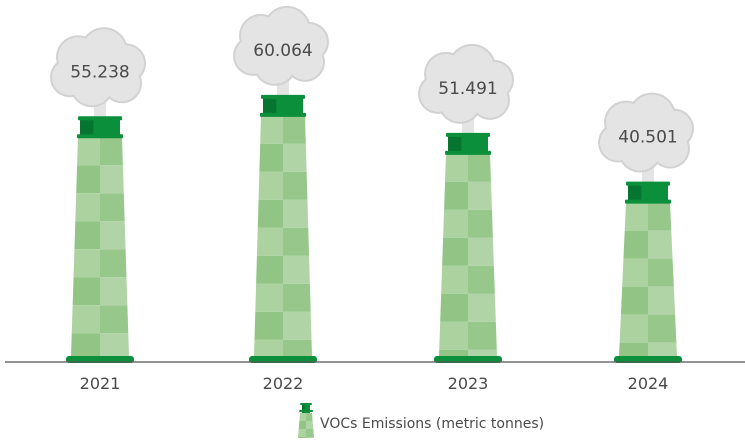 Image resolution: width=745 pixels, height=448 pixels. I want to click on chimney-bar-2022: 60.064, so click(281, 184).